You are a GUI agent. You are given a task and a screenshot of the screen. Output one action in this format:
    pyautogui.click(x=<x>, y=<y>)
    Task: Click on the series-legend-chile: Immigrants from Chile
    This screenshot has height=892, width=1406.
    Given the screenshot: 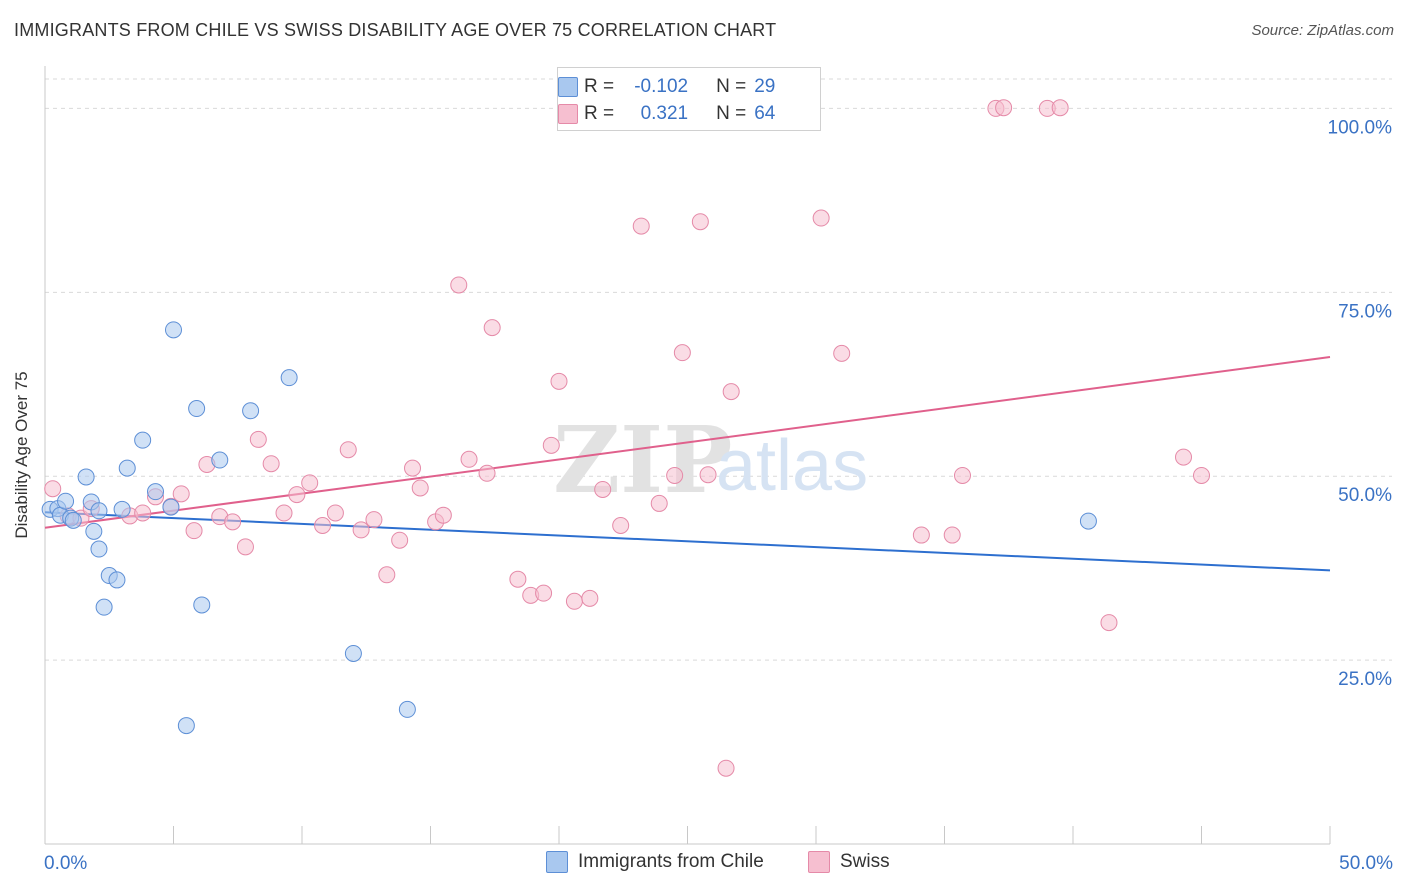 What is the action you would take?
    pyautogui.click(x=655, y=862)
    